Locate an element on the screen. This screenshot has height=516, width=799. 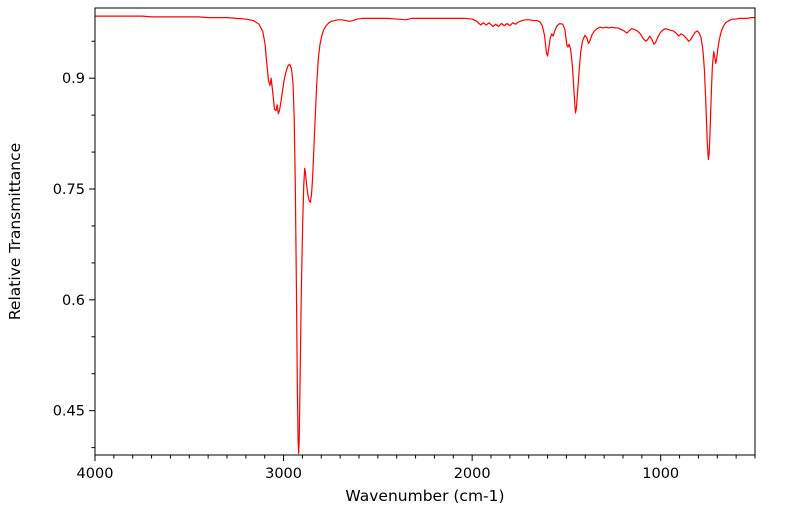
x-tick-label: 4000 is located at coordinates (95, 474).